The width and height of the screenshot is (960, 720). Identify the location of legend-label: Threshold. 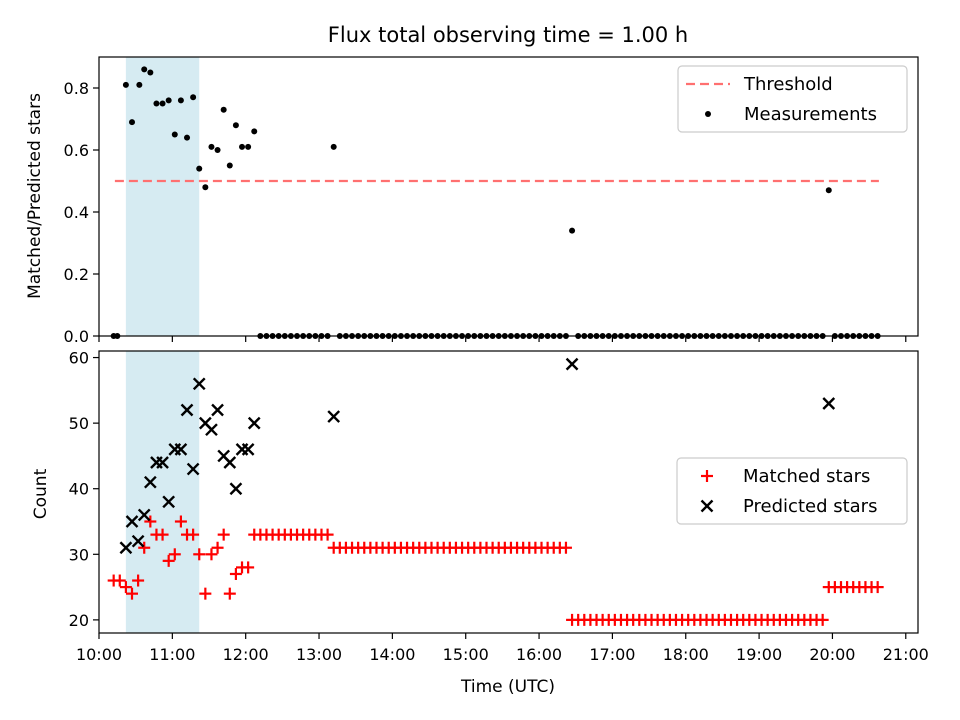
(788, 84).